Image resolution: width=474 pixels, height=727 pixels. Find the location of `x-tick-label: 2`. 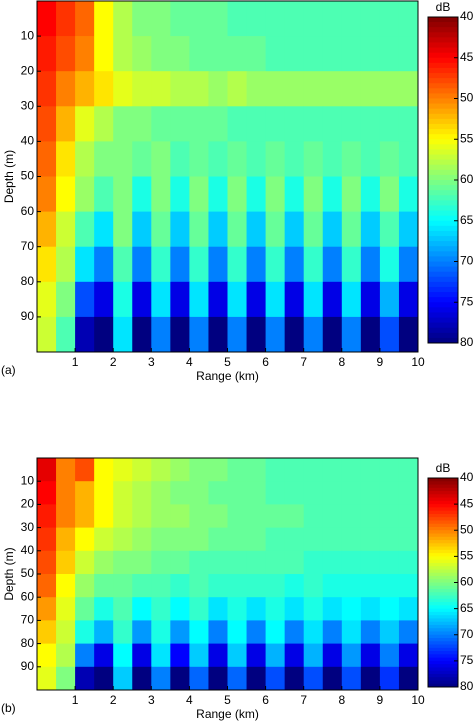

x-tick-label: 2 is located at coordinates (113, 700).